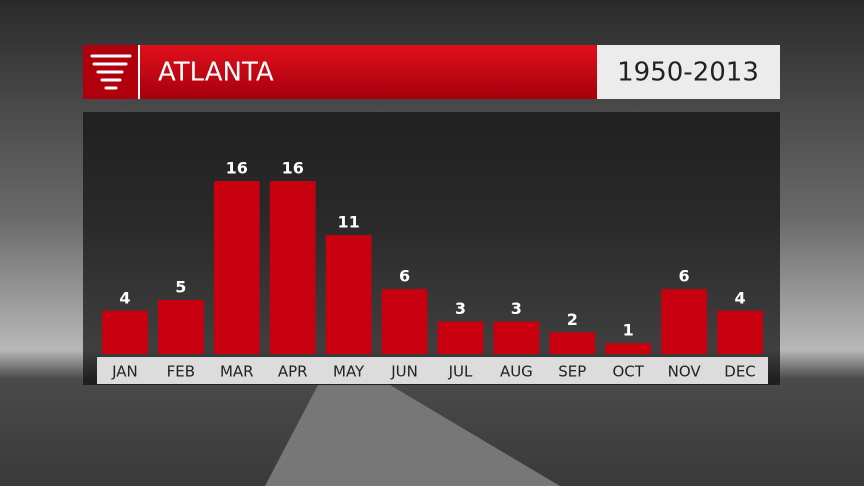  What do you see at coordinates (460, 372) in the screenshot?
I see `x-tick-label: JUL` at bounding box center [460, 372].